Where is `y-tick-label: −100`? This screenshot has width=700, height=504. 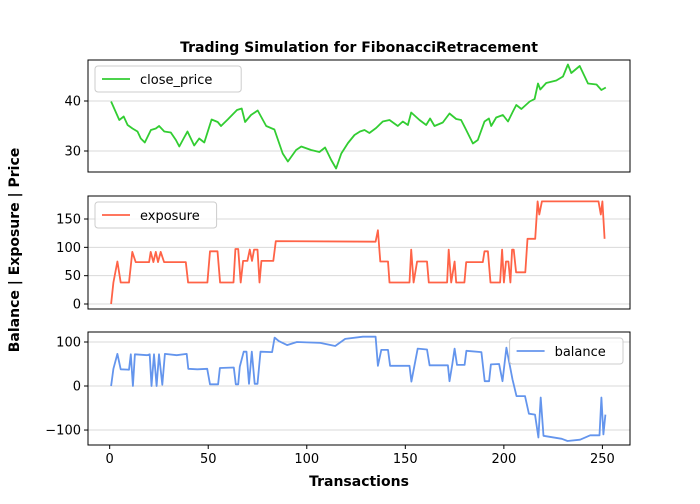 y-tick-label: −100 is located at coordinates (63, 431).